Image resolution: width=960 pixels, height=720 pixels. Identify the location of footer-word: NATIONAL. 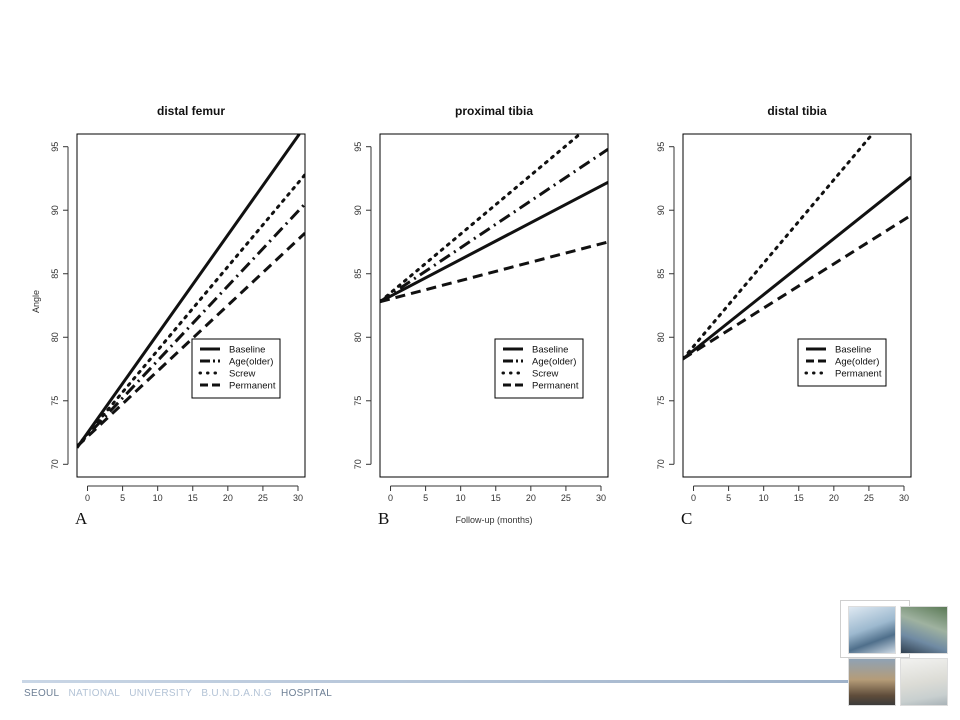
(94, 693).